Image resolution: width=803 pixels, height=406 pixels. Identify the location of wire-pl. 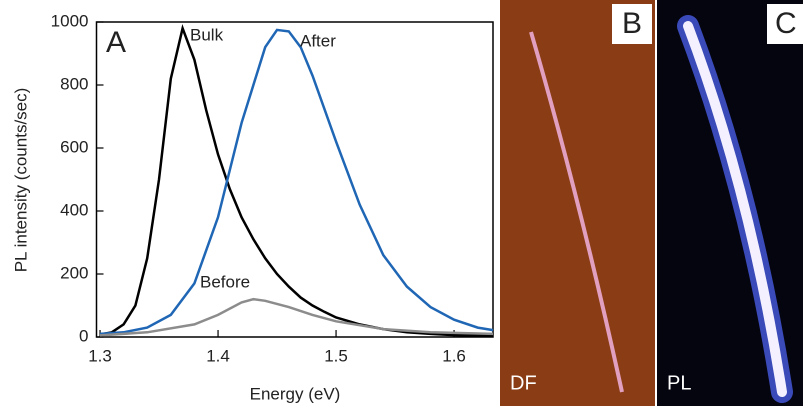
(735, 209).